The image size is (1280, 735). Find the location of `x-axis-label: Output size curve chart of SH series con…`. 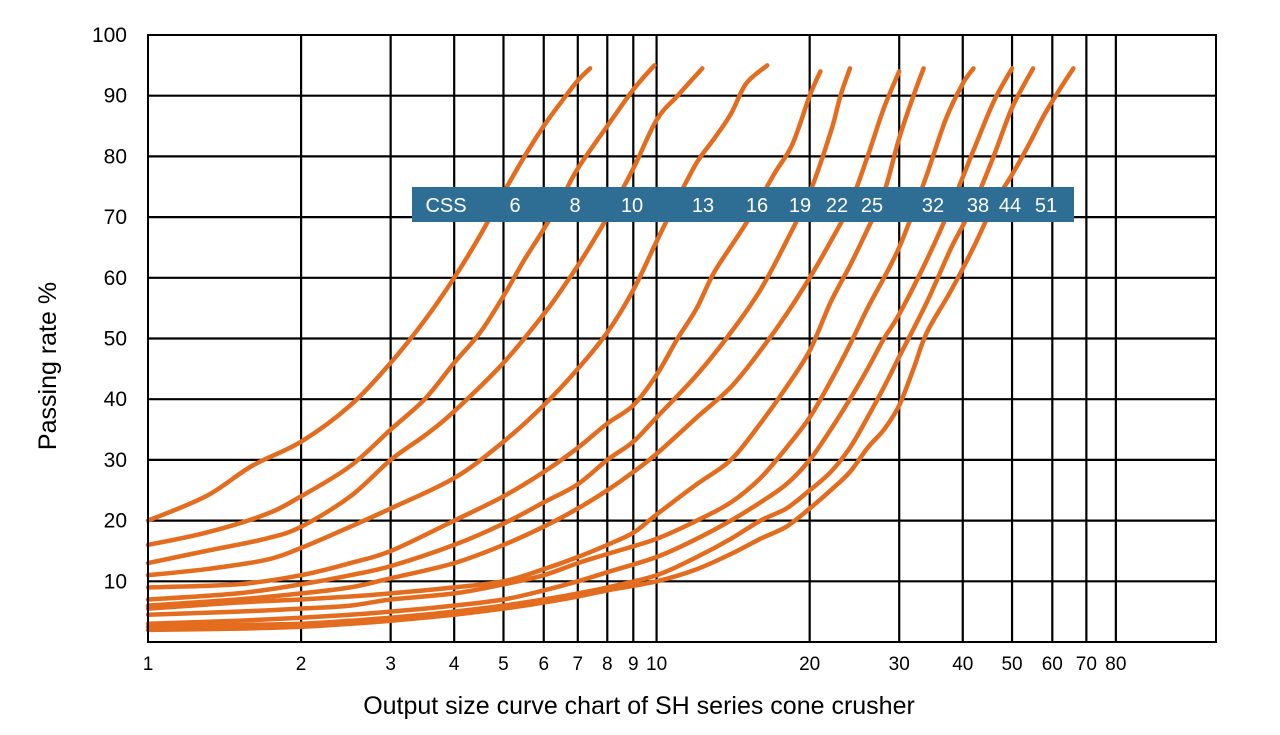

x-axis-label: Output size curve chart of SH series con… is located at coordinates (639, 706).